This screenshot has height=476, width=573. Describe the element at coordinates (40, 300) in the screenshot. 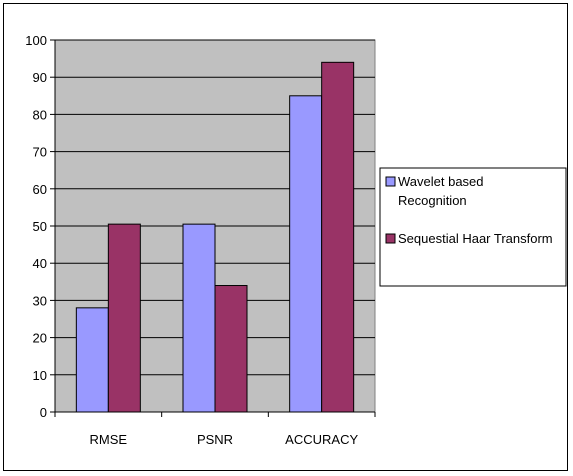

I see `y-tick-label: 30` at that location.